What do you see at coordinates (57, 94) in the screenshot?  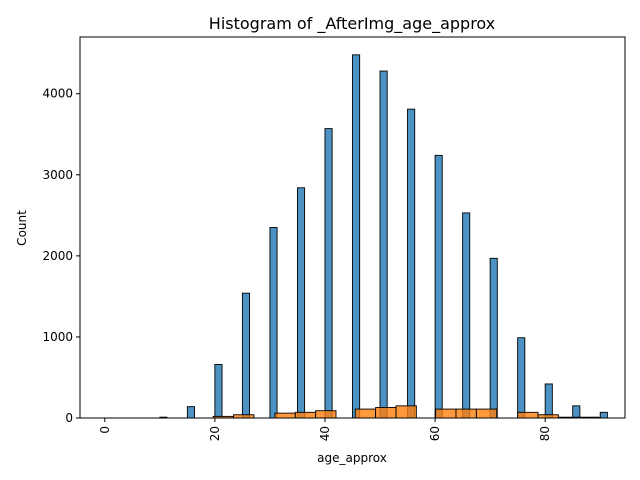 I see `y-tick-label-4: 4000` at bounding box center [57, 94].